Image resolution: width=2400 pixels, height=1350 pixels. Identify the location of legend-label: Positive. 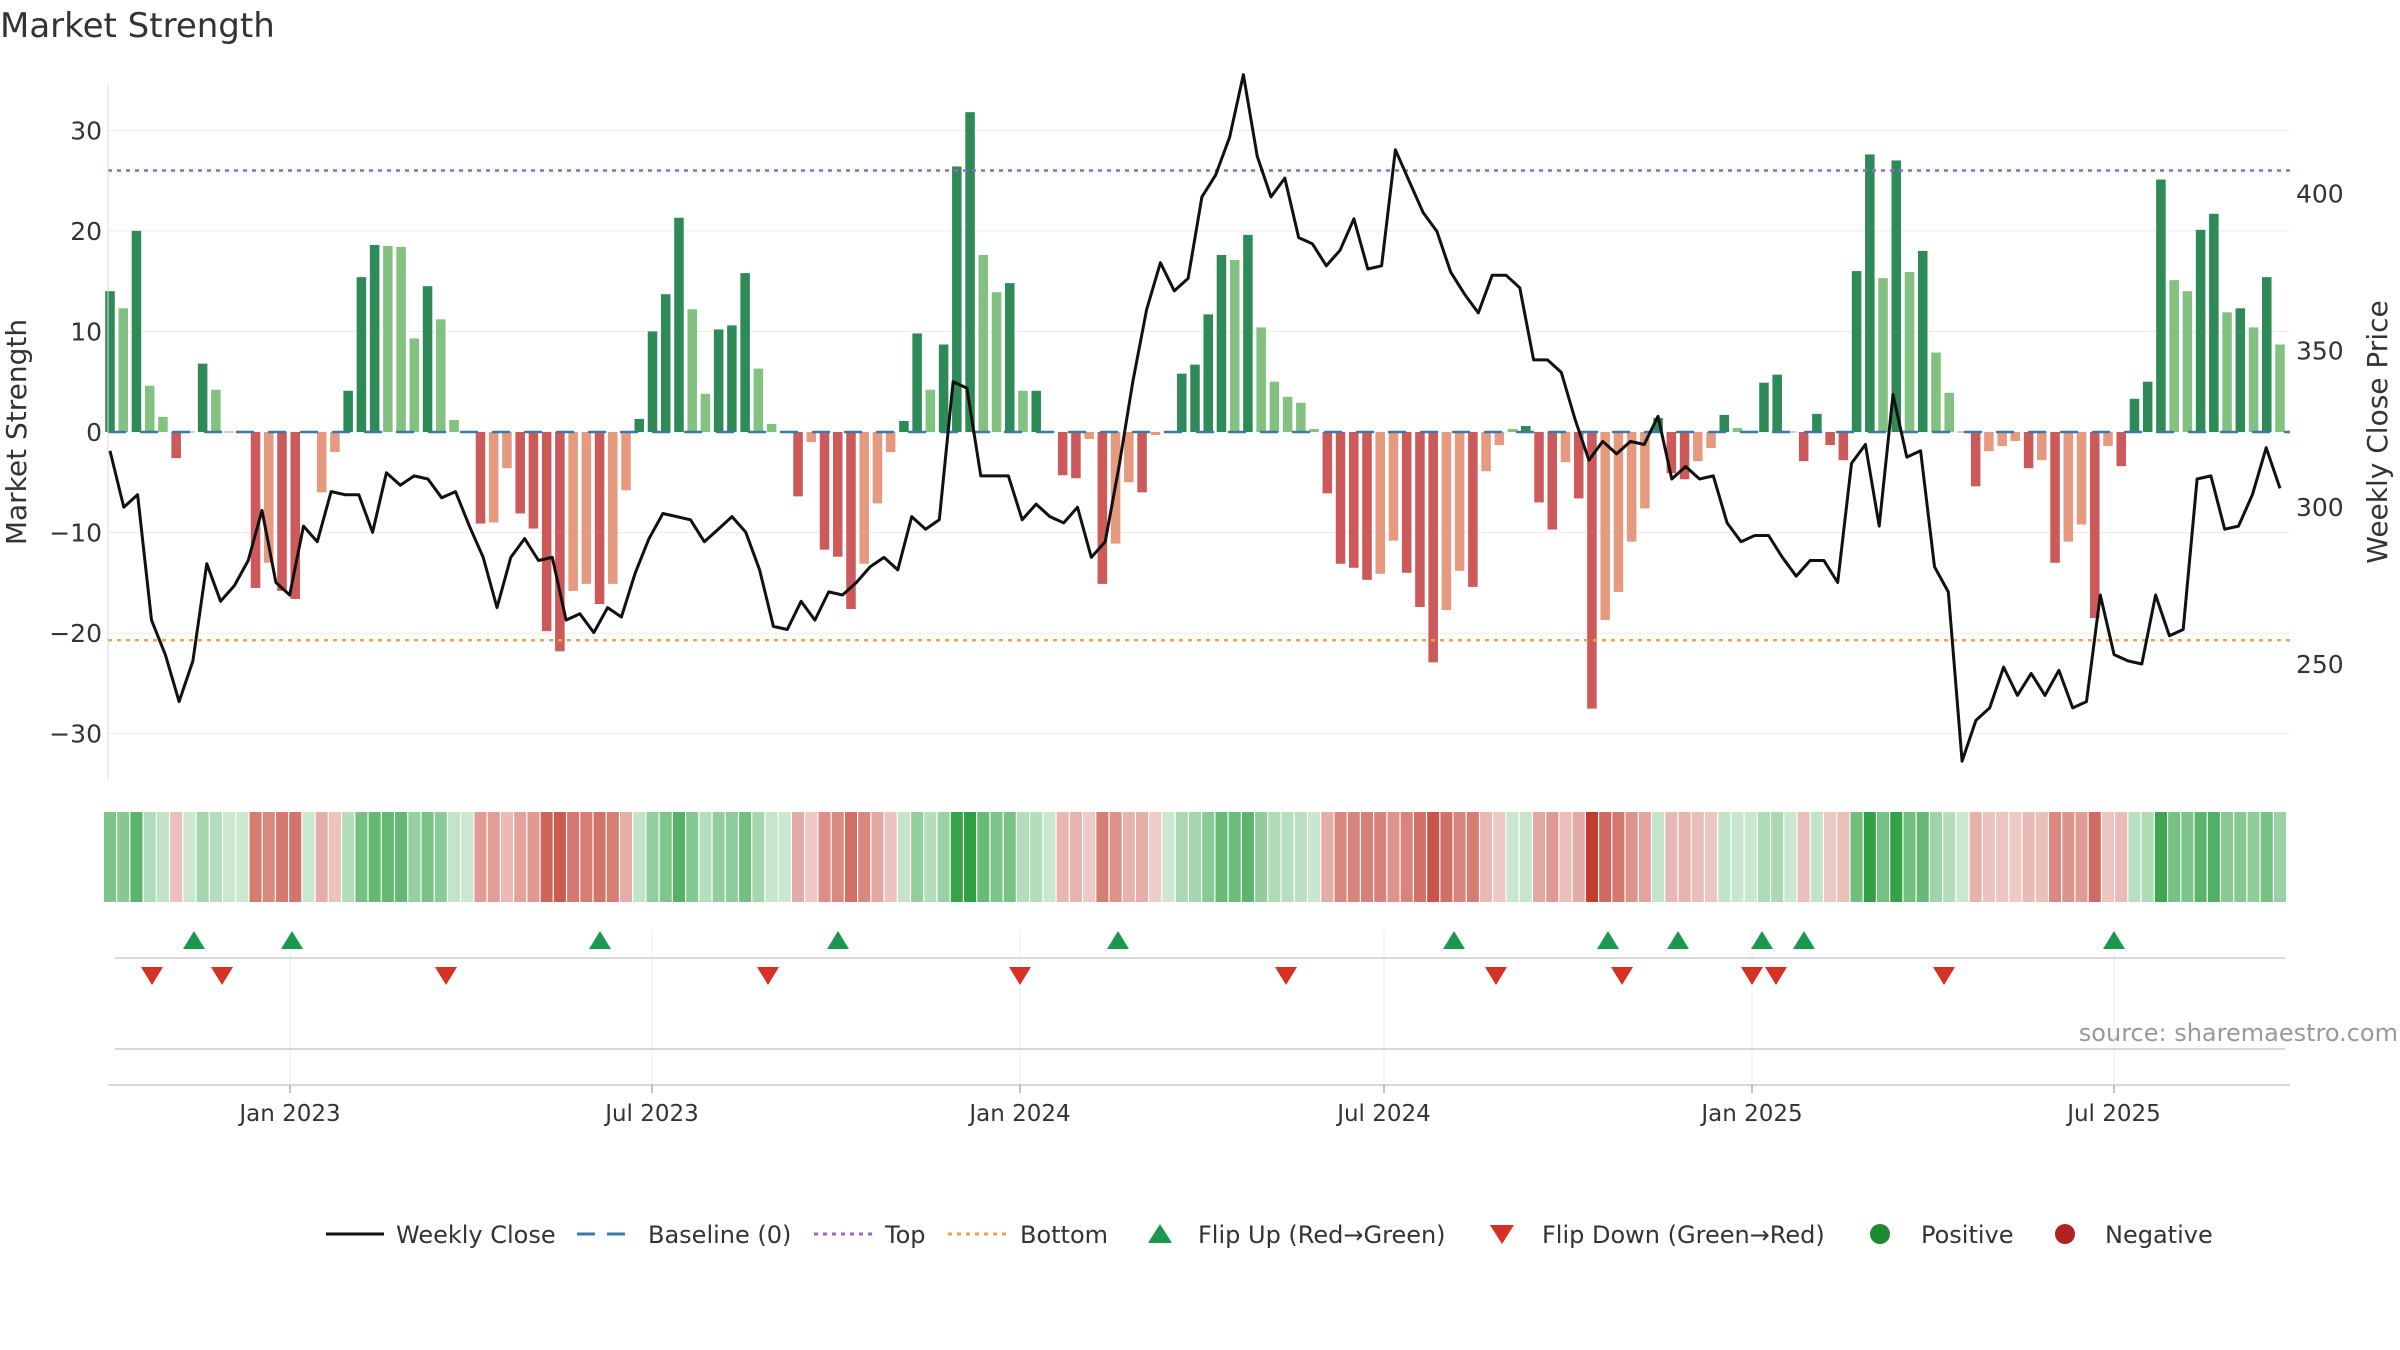
(1967, 1235).